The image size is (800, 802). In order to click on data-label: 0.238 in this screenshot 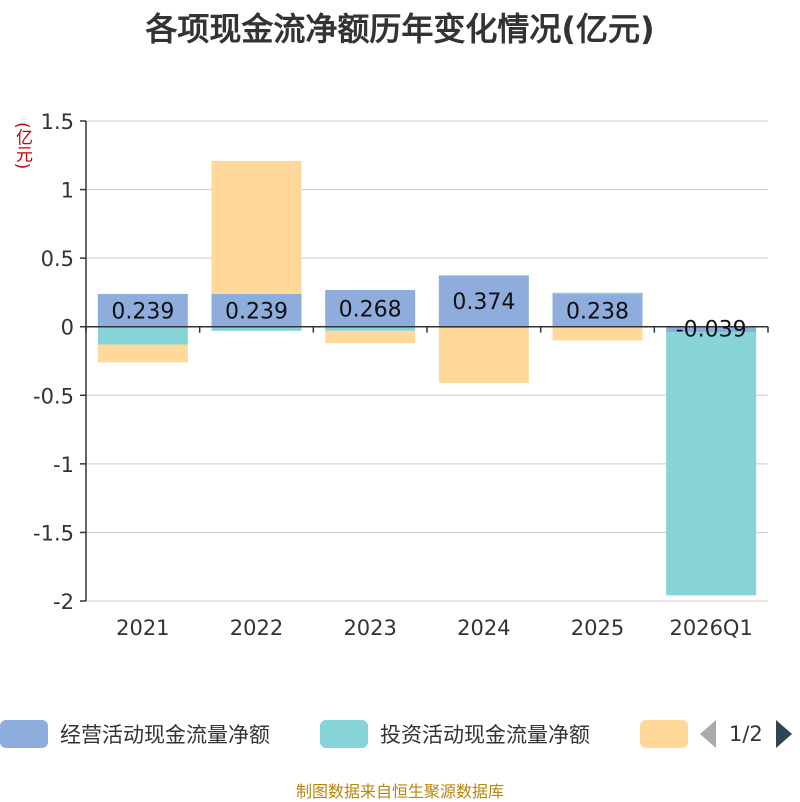, I will do `click(597, 311)`.